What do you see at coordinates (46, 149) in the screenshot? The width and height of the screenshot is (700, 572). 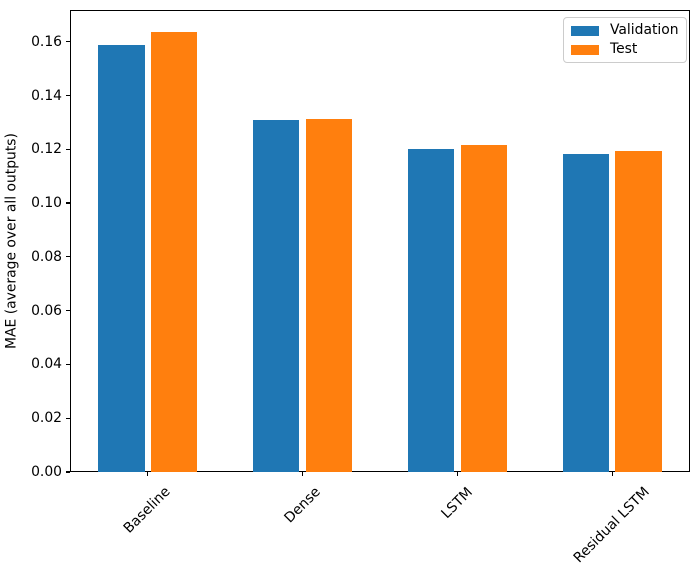 I see `y-tick-label: 0.12` at bounding box center [46, 149].